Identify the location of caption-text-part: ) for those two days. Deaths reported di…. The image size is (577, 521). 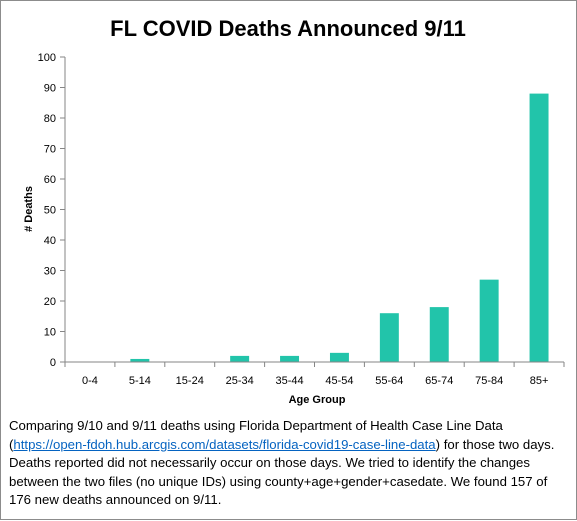
(282, 472).